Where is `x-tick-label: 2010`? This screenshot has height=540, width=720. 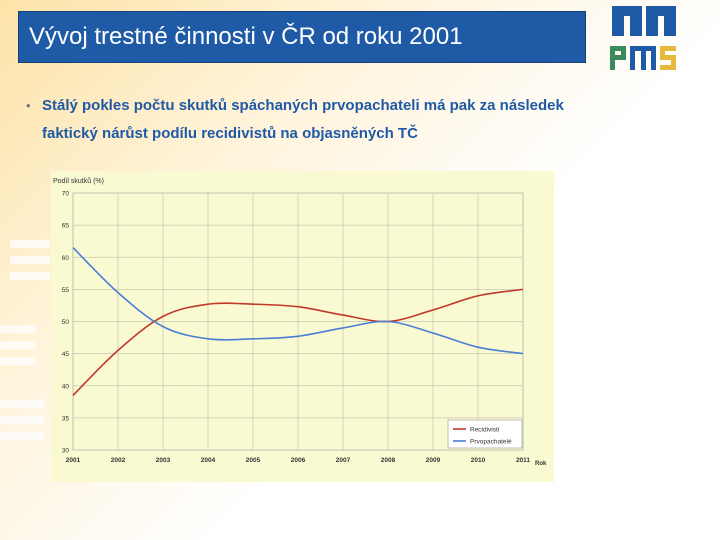
x-tick-label: 2010 is located at coordinates (478, 460).